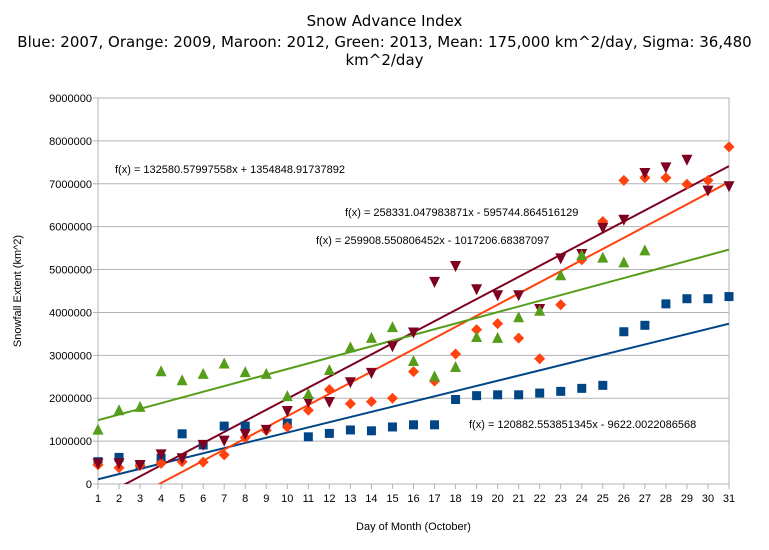 The width and height of the screenshot is (769, 550). Describe the element at coordinates (70, 142) in the screenshot. I see `y-tick-label: 8000000` at that location.